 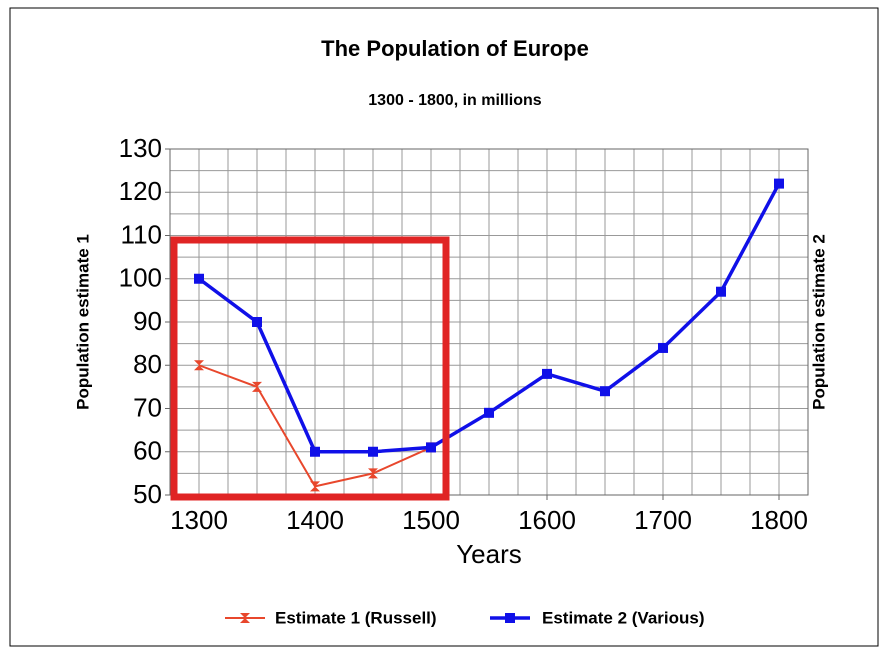 What do you see at coordinates (315, 520) in the screenshot?
I see `x-tick-label: 1400` at bounding box center [315, 520].